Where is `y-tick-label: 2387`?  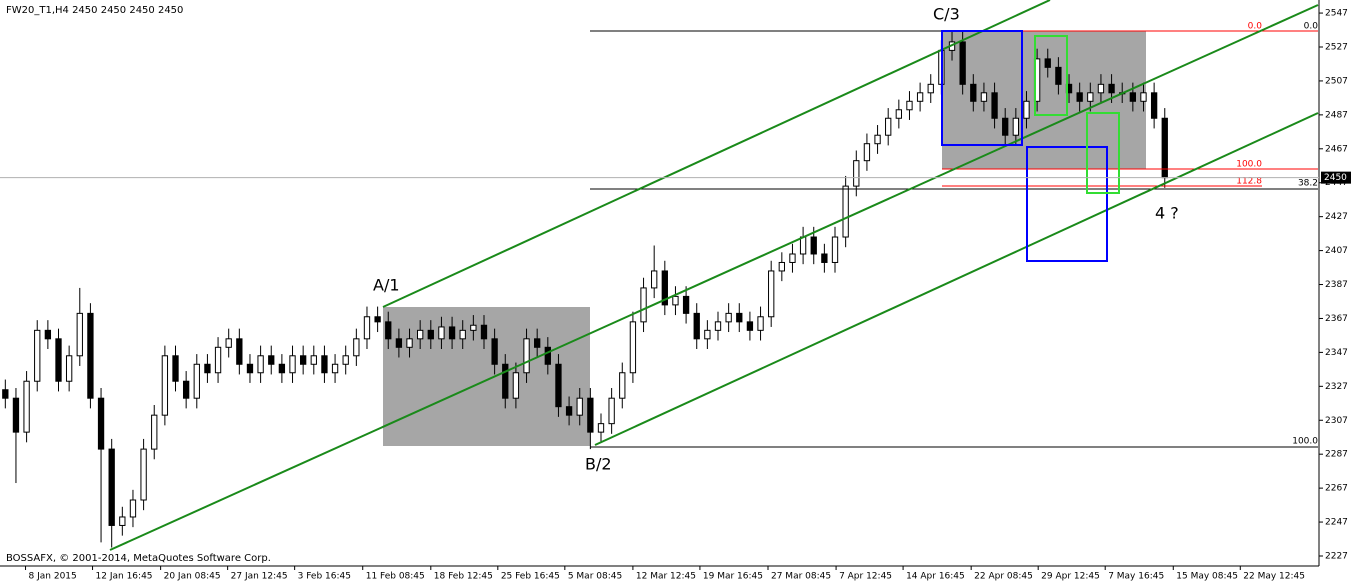
y-tick-label: 2387 is located at coordinates (1336, 285).